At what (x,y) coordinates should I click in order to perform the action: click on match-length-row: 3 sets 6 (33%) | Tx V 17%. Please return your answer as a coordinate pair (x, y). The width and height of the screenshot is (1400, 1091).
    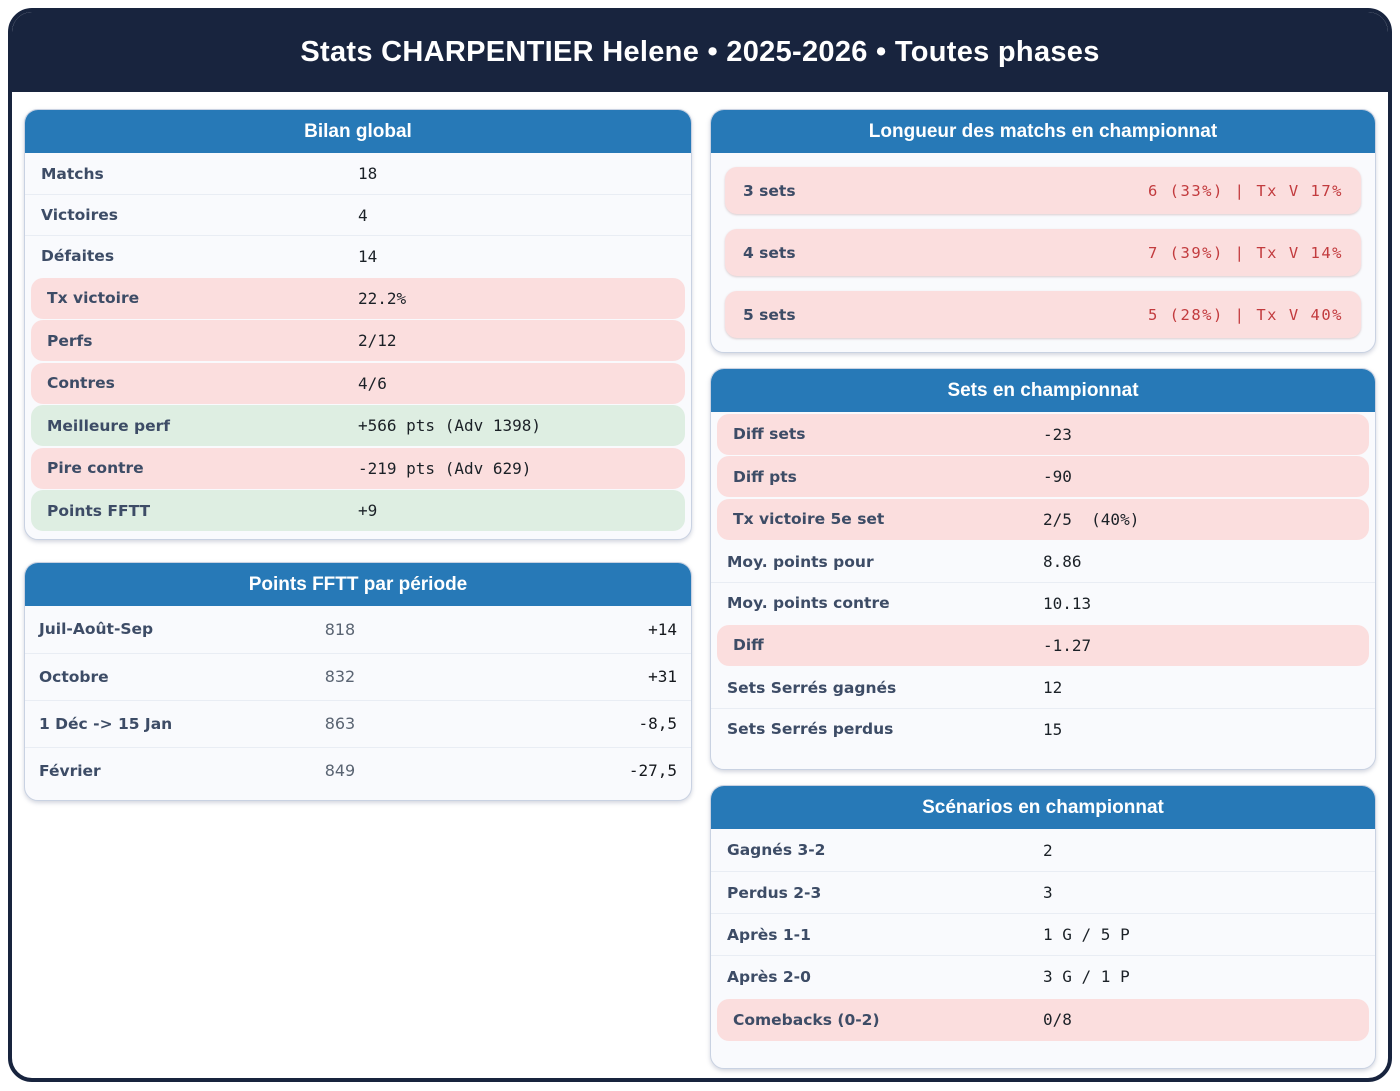
    Looking at the image, I should click on (1043, 190).